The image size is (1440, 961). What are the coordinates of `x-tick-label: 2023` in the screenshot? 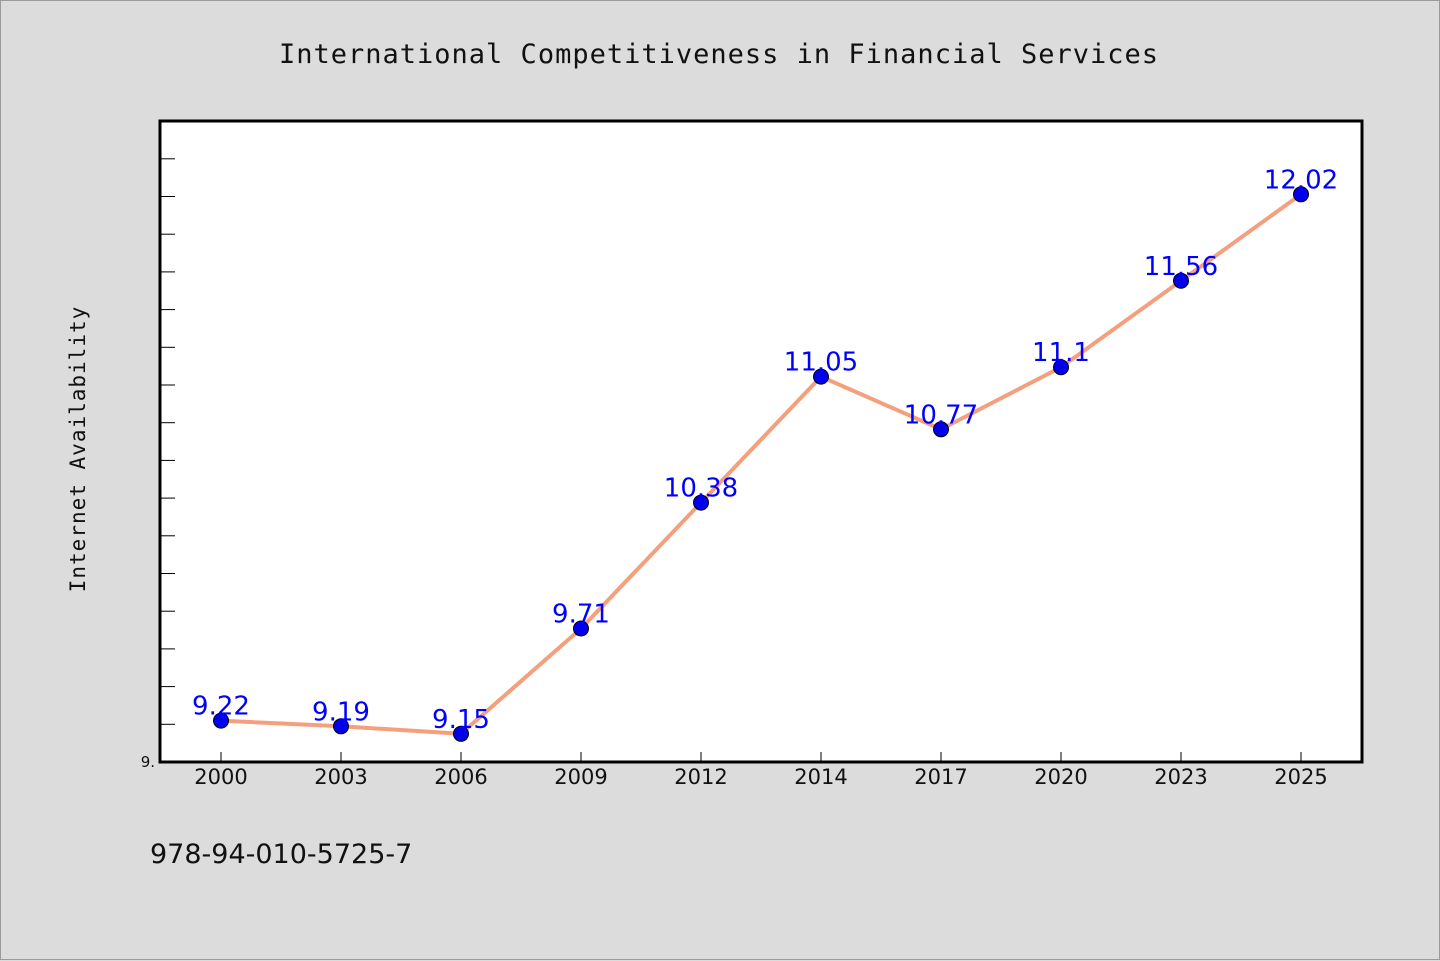 It's located at (1180, 777).